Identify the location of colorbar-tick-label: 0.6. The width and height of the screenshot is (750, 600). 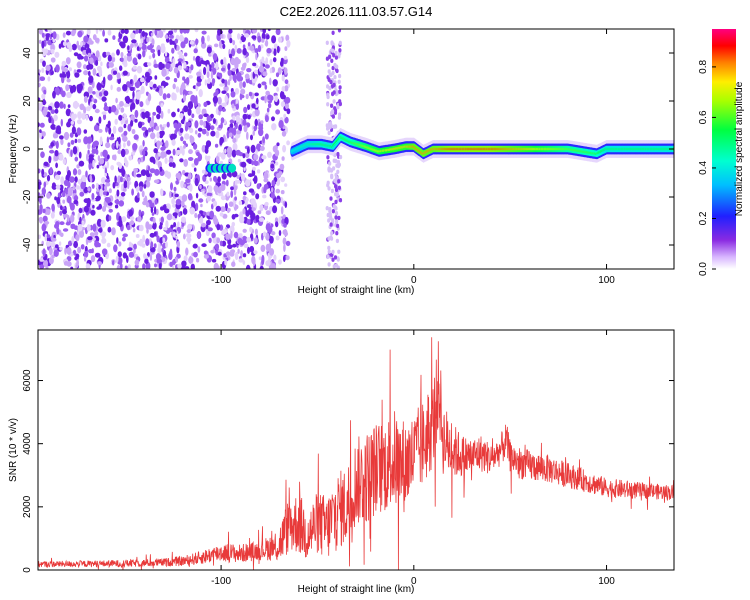
(703, 117).